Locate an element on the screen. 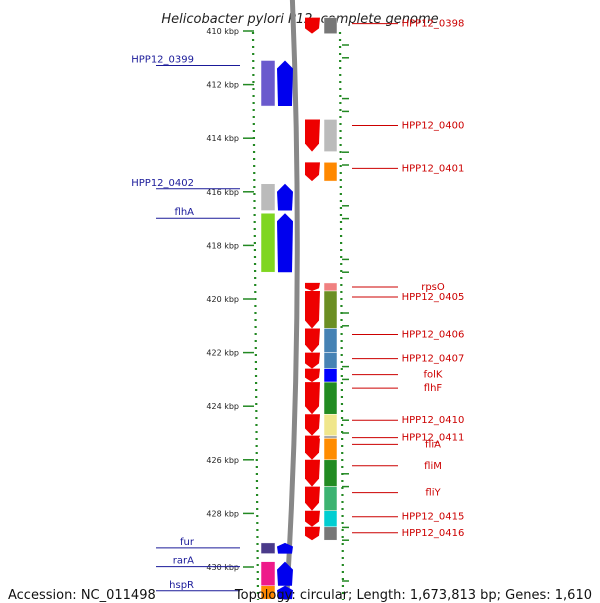 The width and height of the screenshot is (600, 603). gene-flhF is located at coordinates (351, 398).